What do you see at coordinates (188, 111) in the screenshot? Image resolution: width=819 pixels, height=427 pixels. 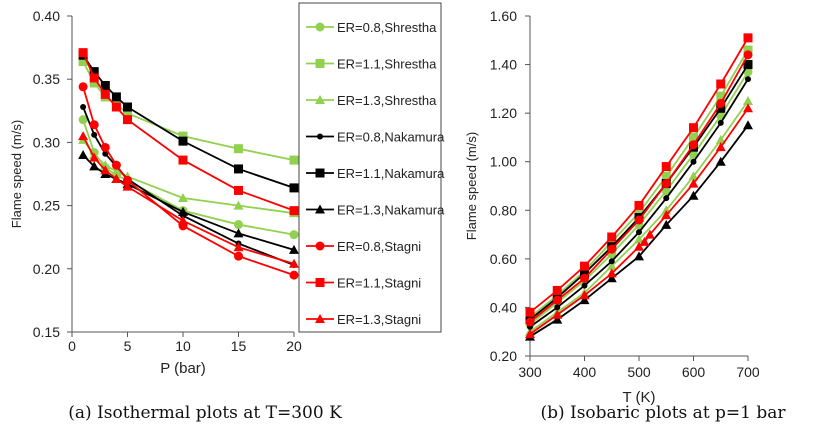 I see `series-ER=1.1,Shrestha` at bounding box center [188, 111].